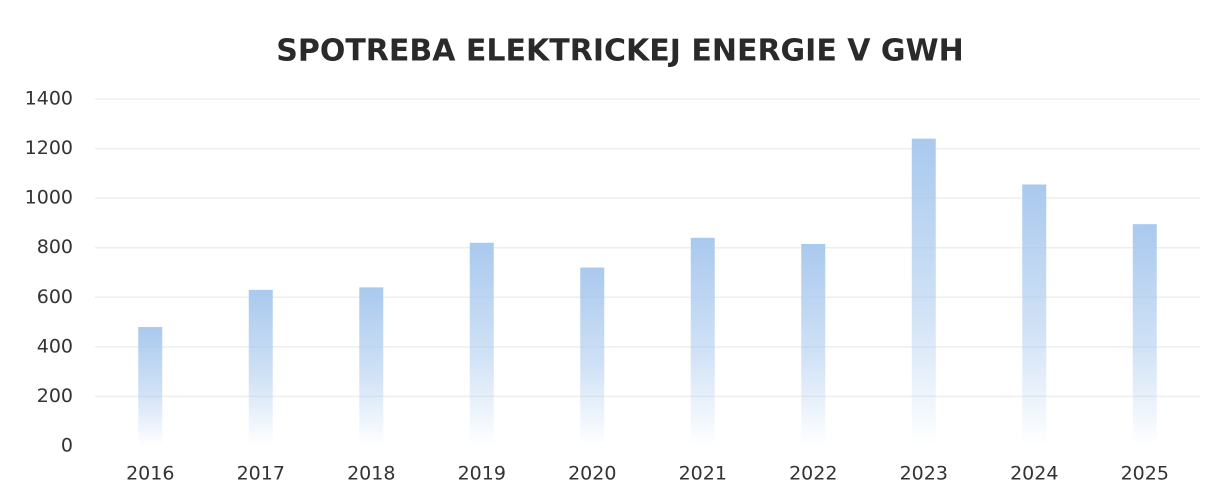 Image resolution: width=1221 pixels, height=488 pixels. What do you see at coordinates (1145, 474) in the screenshot?
I see `x-tick-label: 2025` at bounding box center [1145, 474].